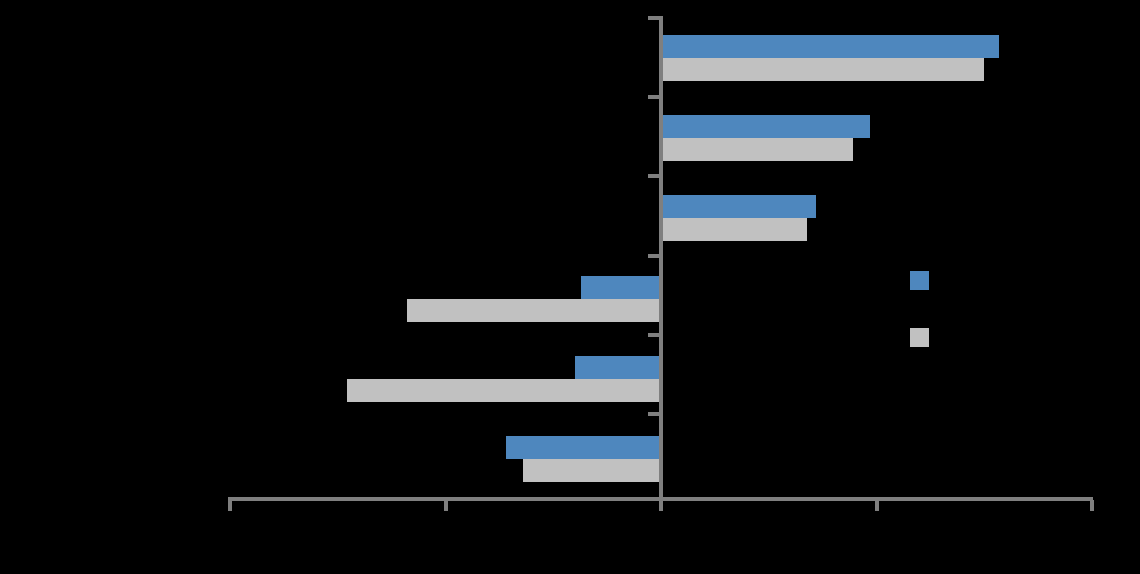 The height and width of the screenshot is (574, 1140). What do you see at coordinates (620, 287) in the screenshot?
I see `bar-blue-series-row4` at bounding box center [620, 287].